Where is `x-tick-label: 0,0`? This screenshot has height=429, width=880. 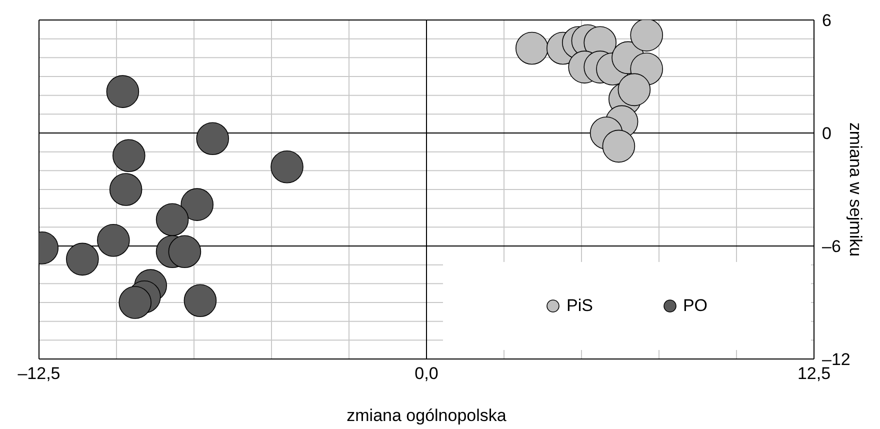 x-tick-label: 0,0 is located at coordinates (426, 374).